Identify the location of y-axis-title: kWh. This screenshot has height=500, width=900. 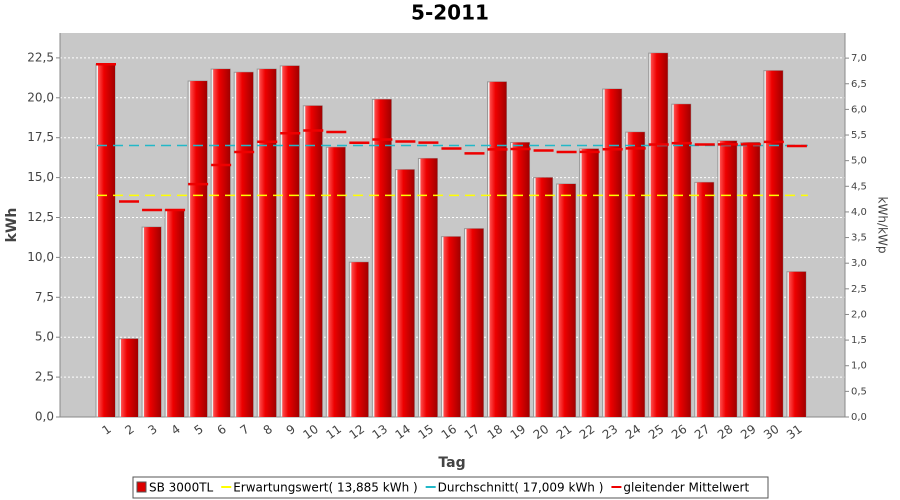
(12, 225).